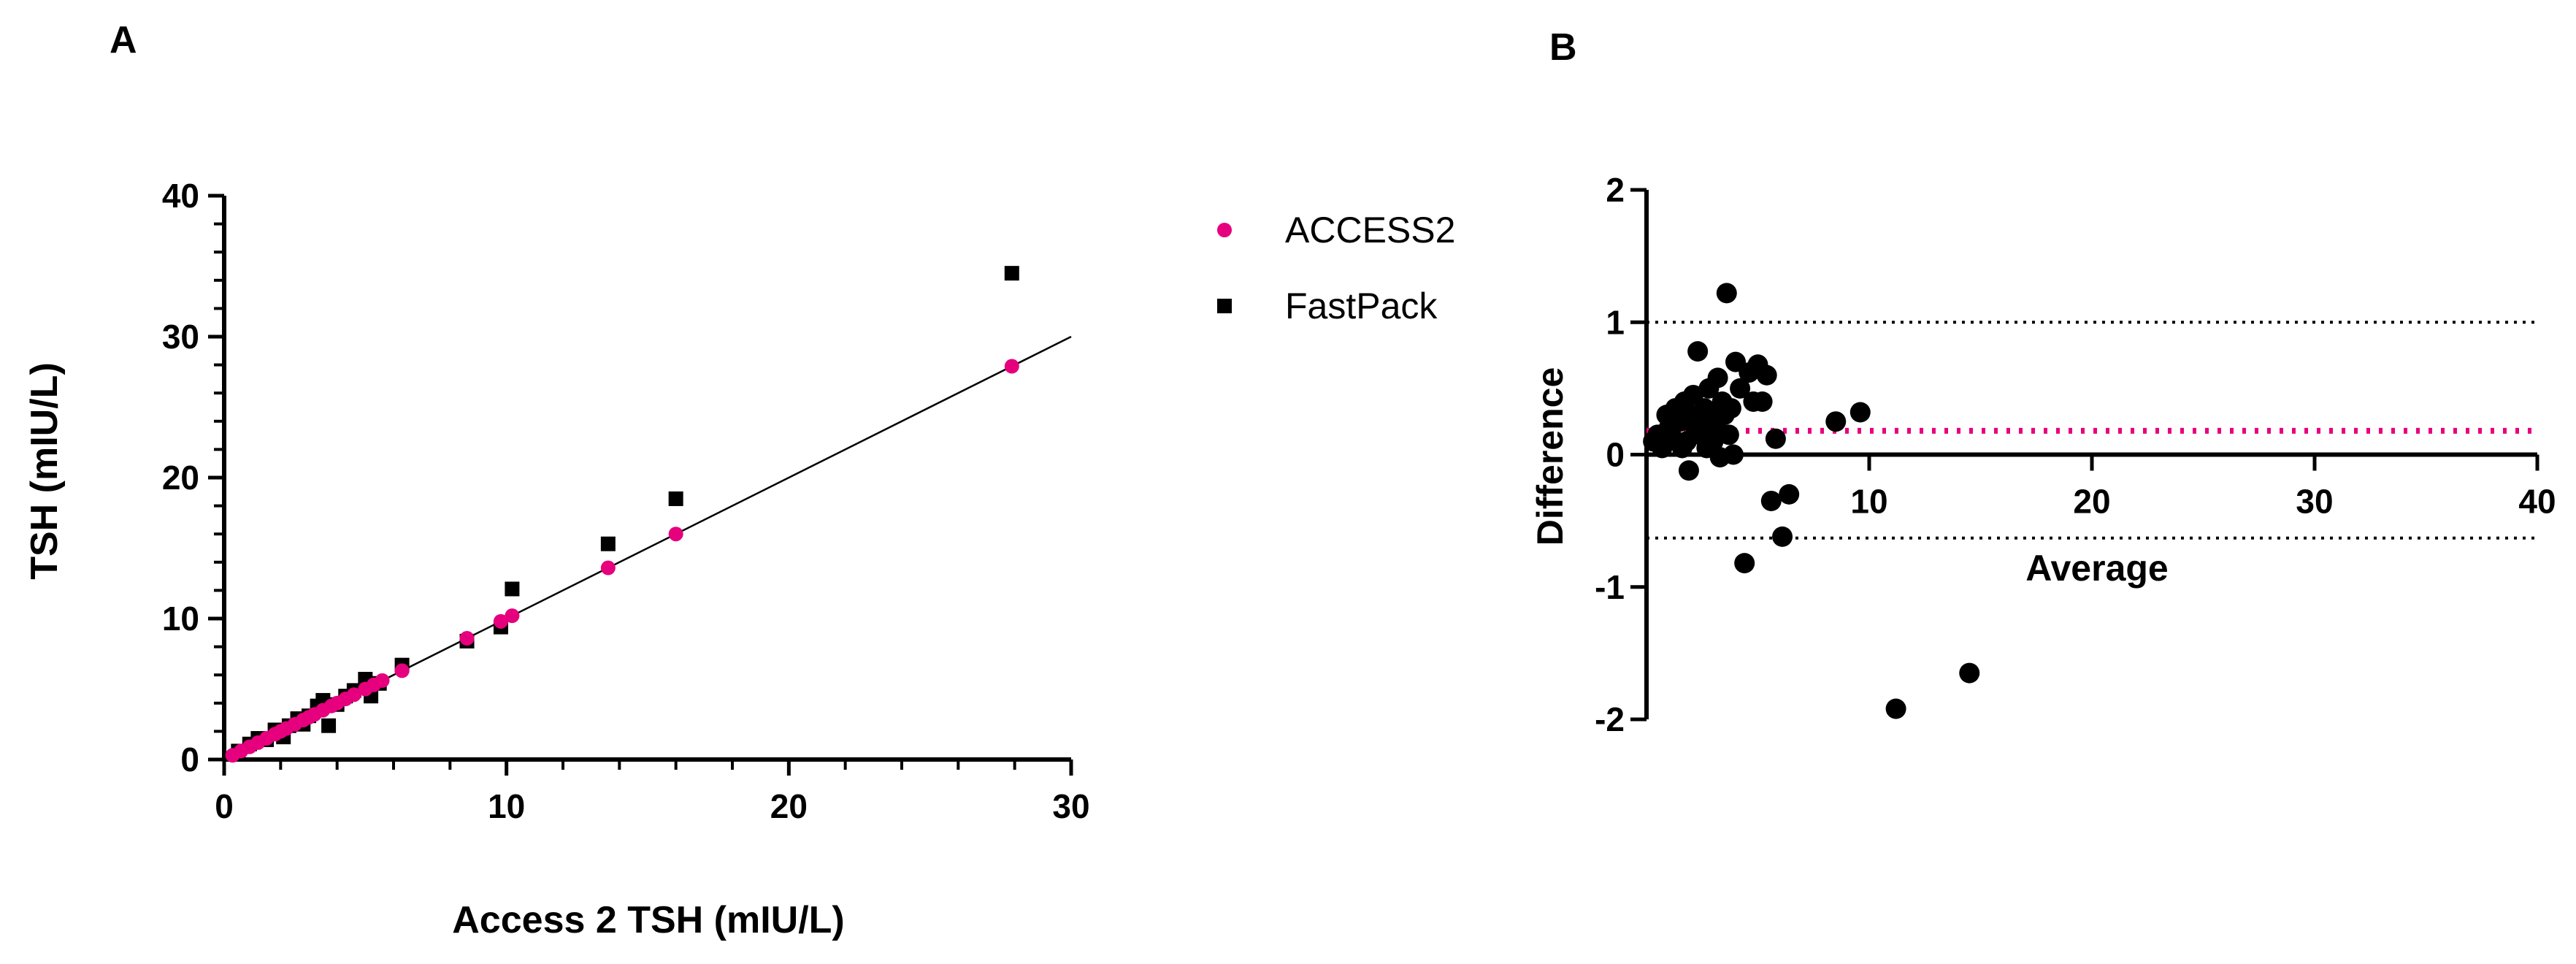 Image resolution: width=2576 pixels, height=964 pixels. What do you see at coordinates (180, 619) in the screenshot?
I see `y-tick-label: 10` at bounding box center [180, 619].